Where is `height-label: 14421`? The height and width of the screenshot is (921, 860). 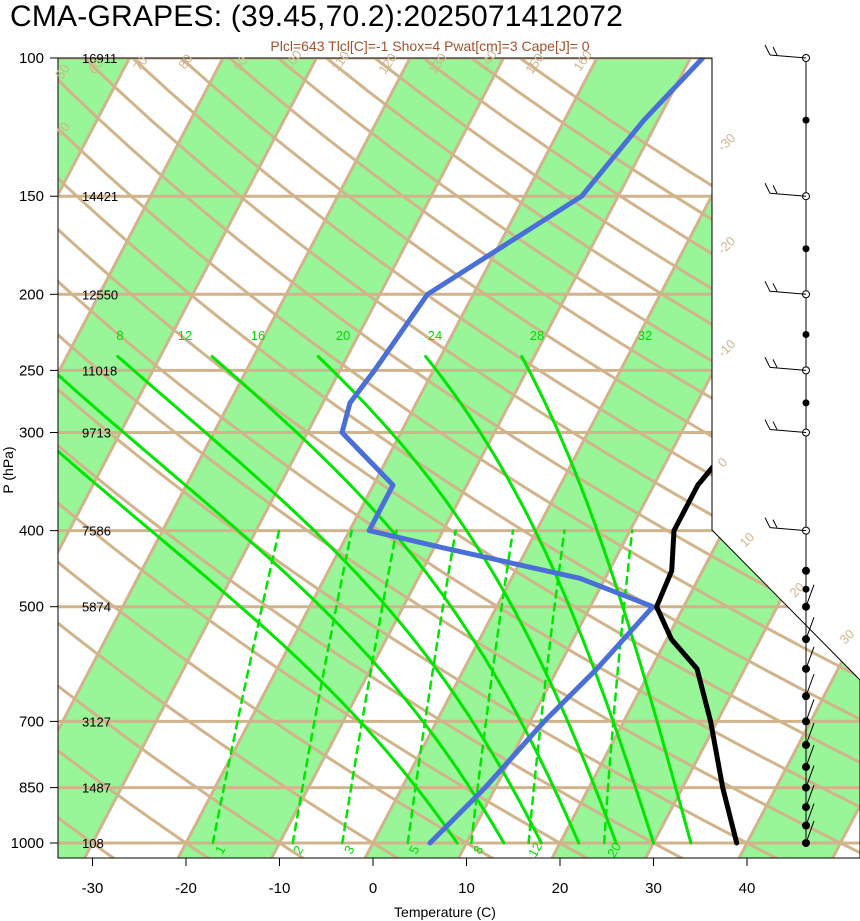 height-label: 14421 is located at coordinates (100, 196).